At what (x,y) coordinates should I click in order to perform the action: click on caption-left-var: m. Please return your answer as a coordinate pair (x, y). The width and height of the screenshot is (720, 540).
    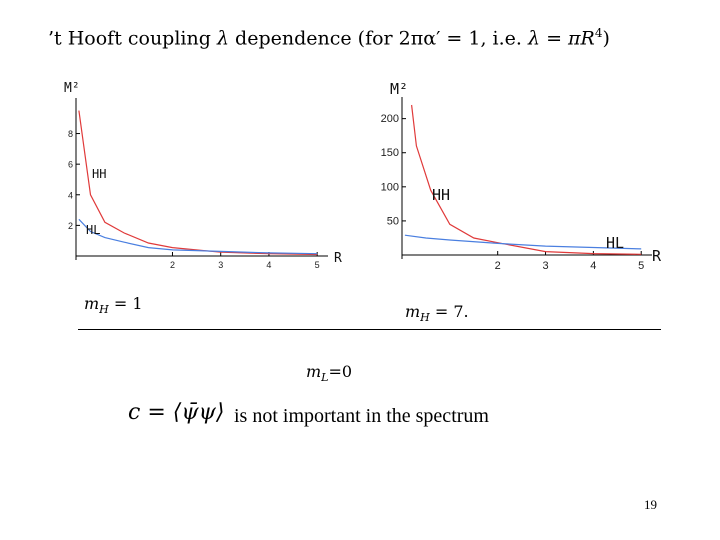
    Looking at the image, I should click on (92, 303).